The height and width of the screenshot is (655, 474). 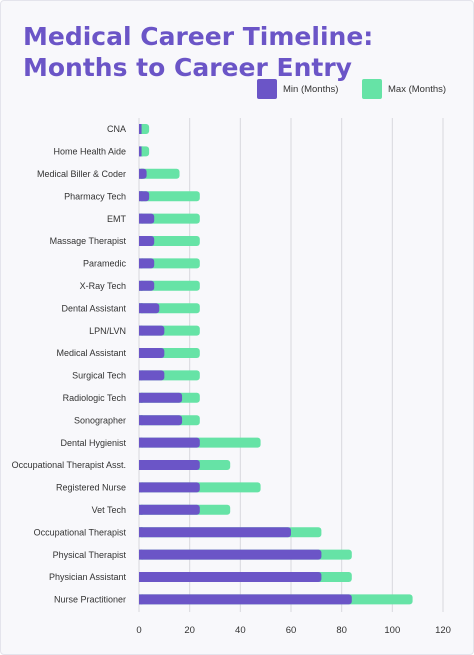 What do you see at coordinates (372, 89) in the screenshot?
I see `legend-swatch-max` at bounding box center [372, 89].